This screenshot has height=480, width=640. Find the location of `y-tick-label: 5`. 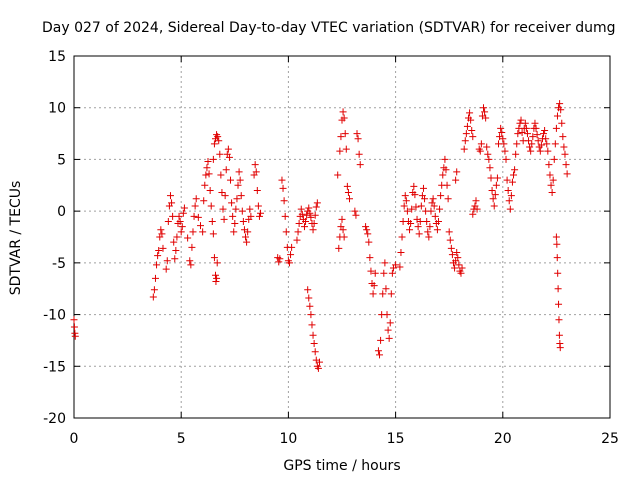

y-tick-label: 5 is located at coordinates (61, 160).